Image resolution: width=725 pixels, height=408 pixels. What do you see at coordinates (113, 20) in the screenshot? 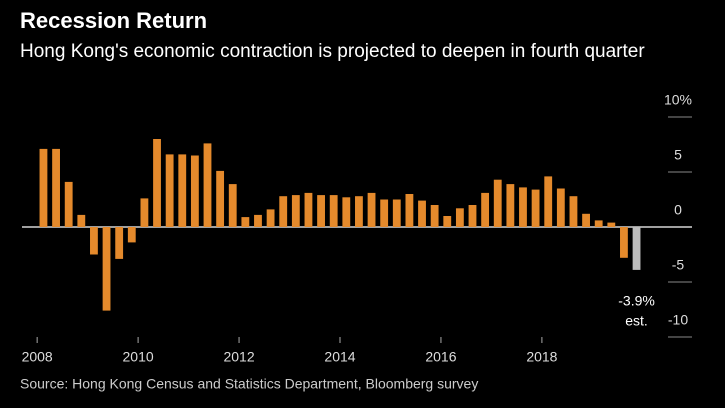
I see `chart-title: Recession Return` at bounding box center [113, 20].